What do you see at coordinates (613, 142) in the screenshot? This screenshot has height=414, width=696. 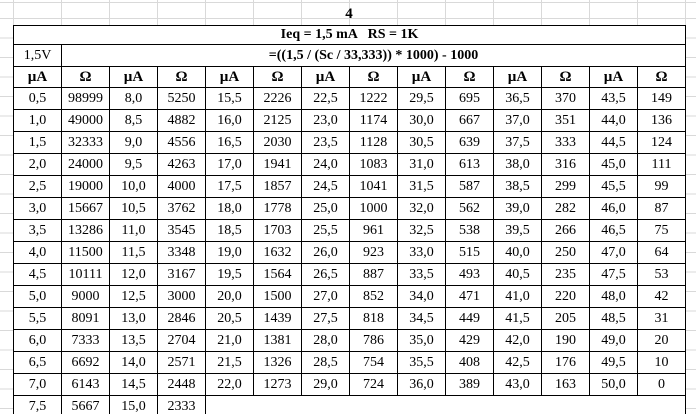 I see `cell-ua: 44,5` at bounding box center [613, 142].